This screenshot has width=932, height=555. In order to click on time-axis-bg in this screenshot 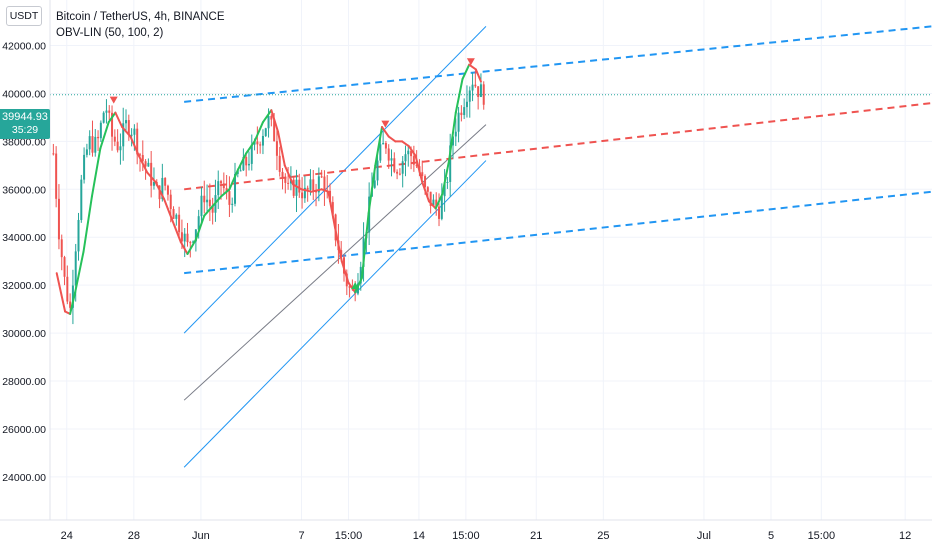, I will do `click(466, 535)`.